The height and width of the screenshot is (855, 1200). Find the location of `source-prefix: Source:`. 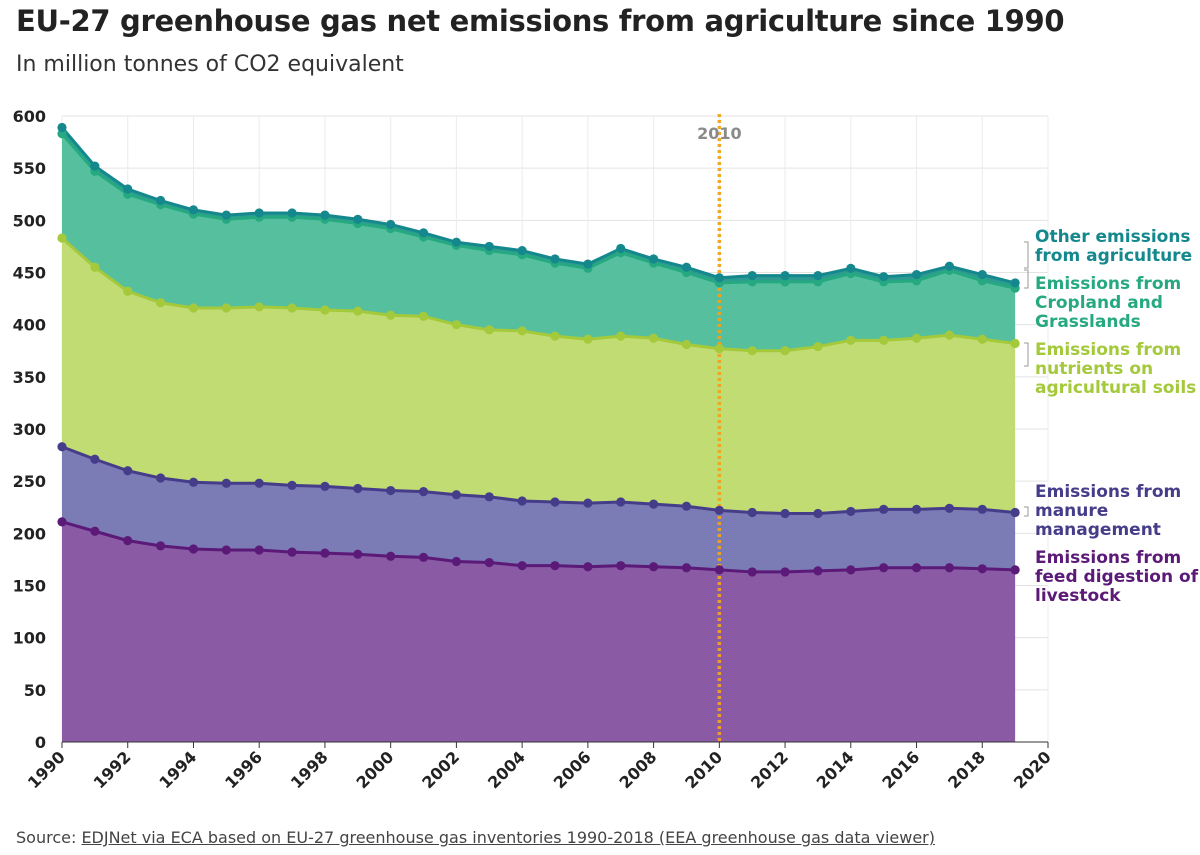

source-prefix: Source: is located at coordinates (49, 837).